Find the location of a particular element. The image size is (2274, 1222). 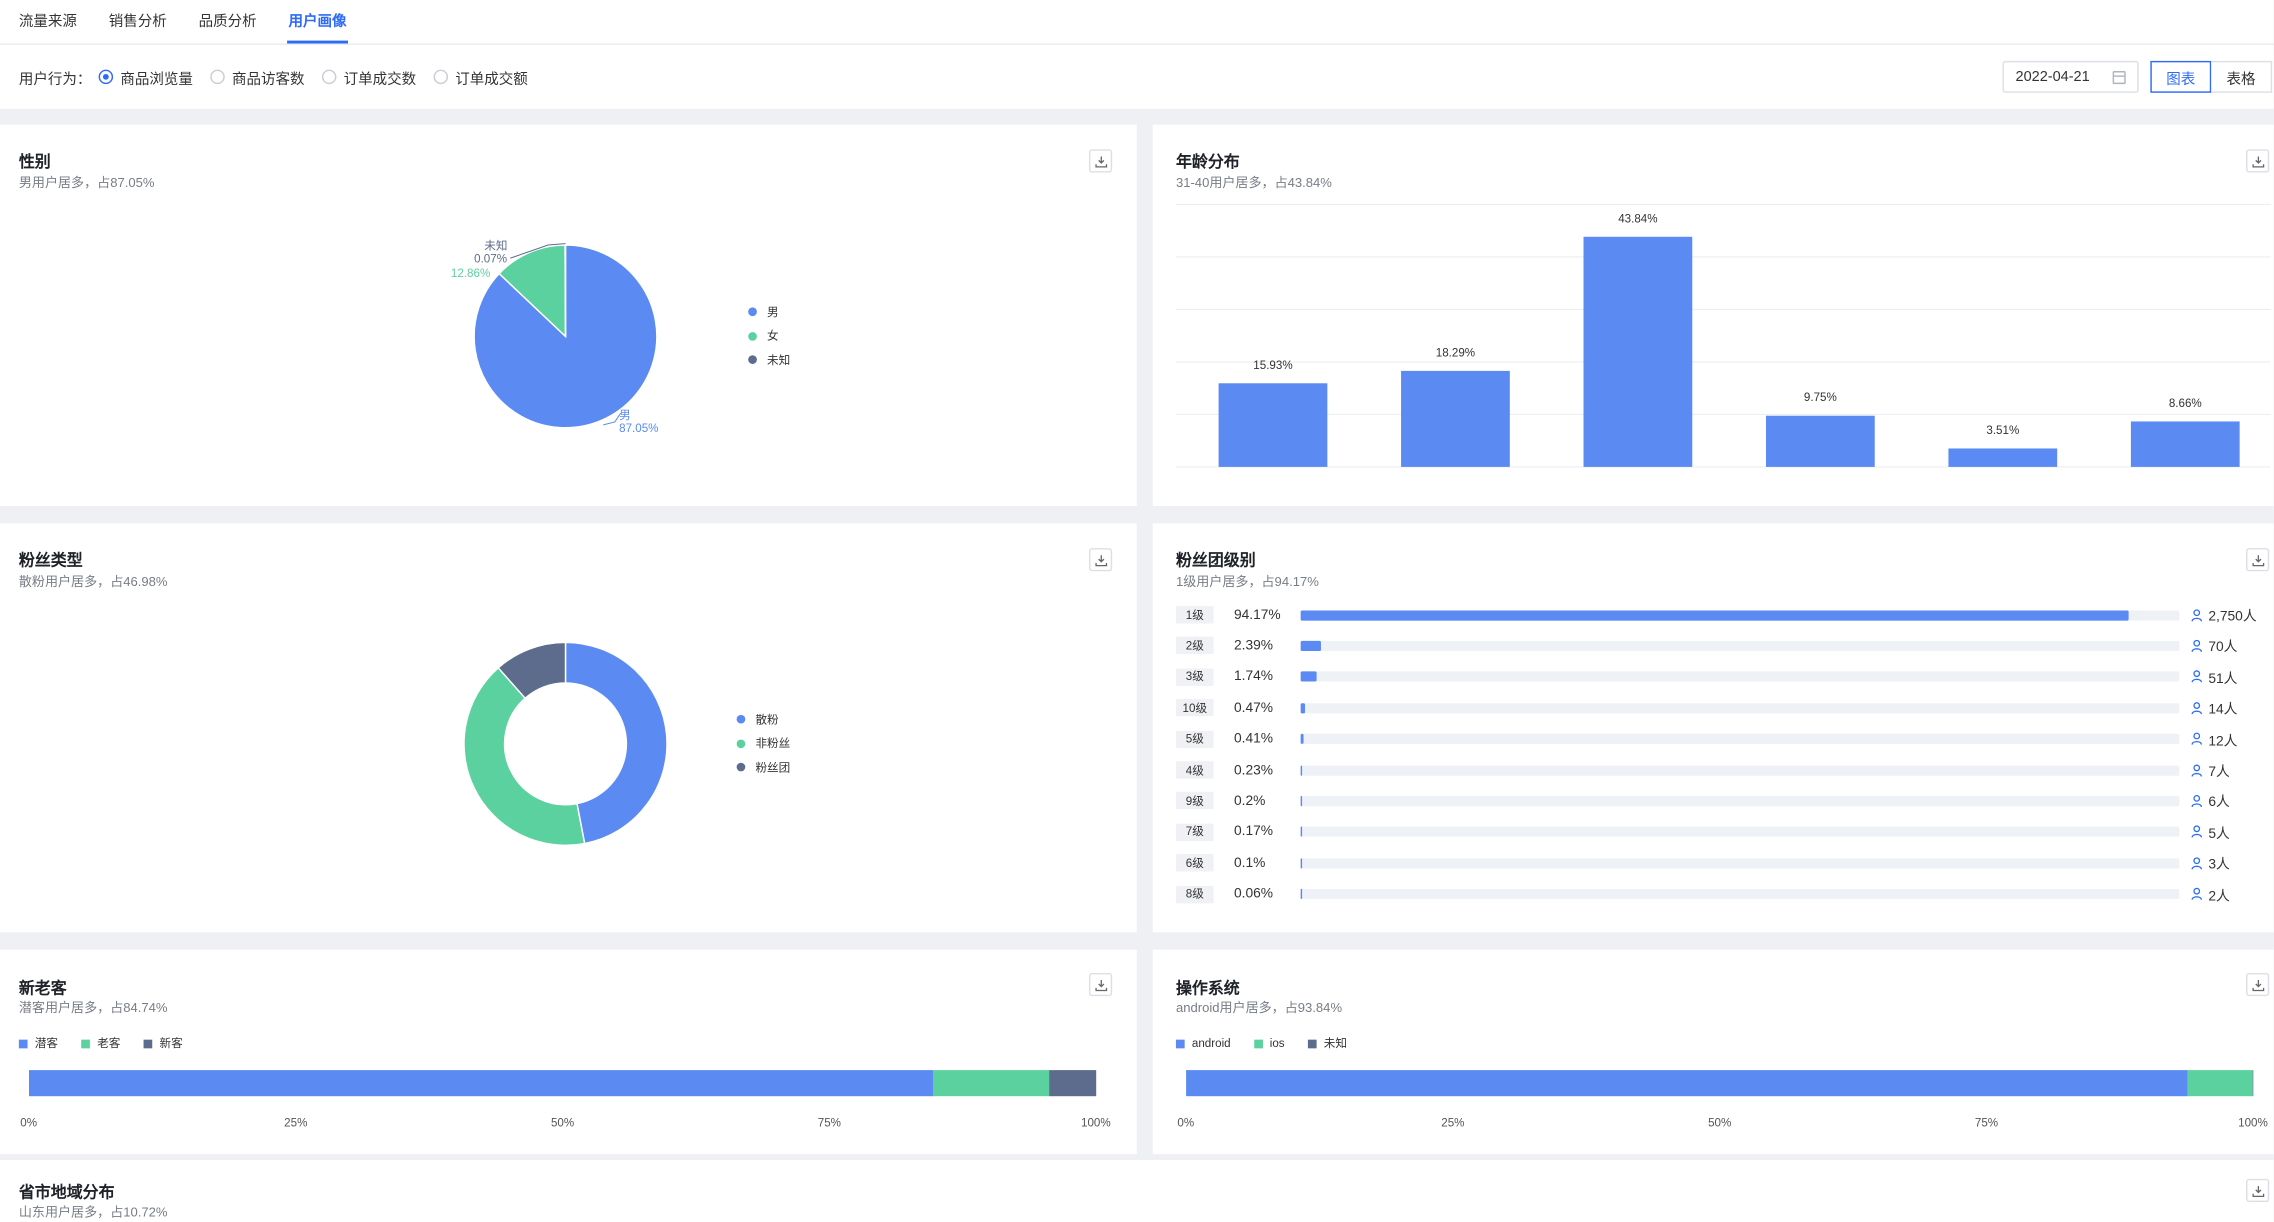

os-legend: android ios 未知 is located at coordinates (1272, 1043).